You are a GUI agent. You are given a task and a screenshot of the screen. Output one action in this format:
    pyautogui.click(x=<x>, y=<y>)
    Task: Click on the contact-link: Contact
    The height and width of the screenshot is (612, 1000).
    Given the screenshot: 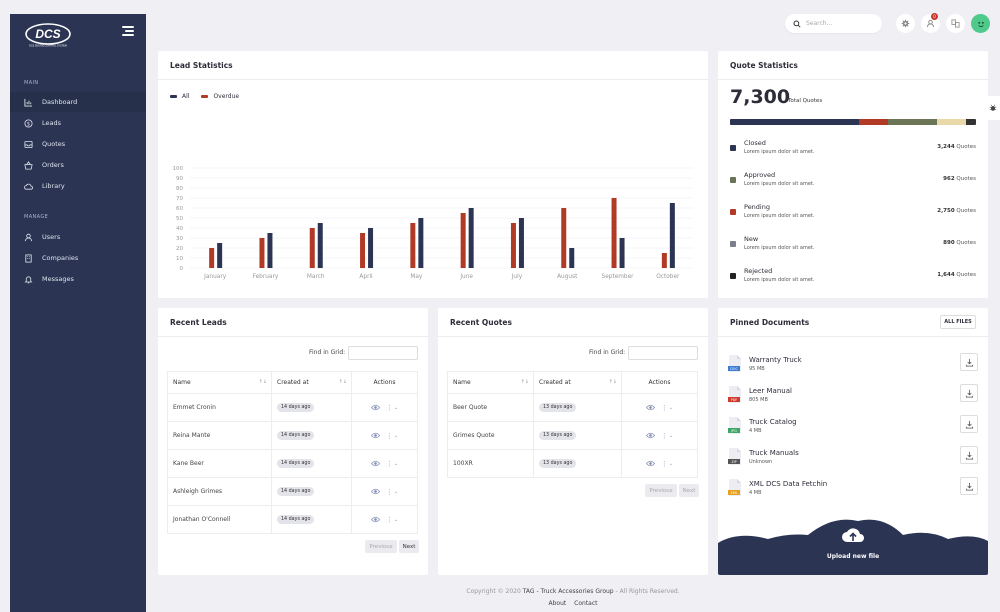 What is the action you would take?
    pyautogui.click(x=586, y=603)
    